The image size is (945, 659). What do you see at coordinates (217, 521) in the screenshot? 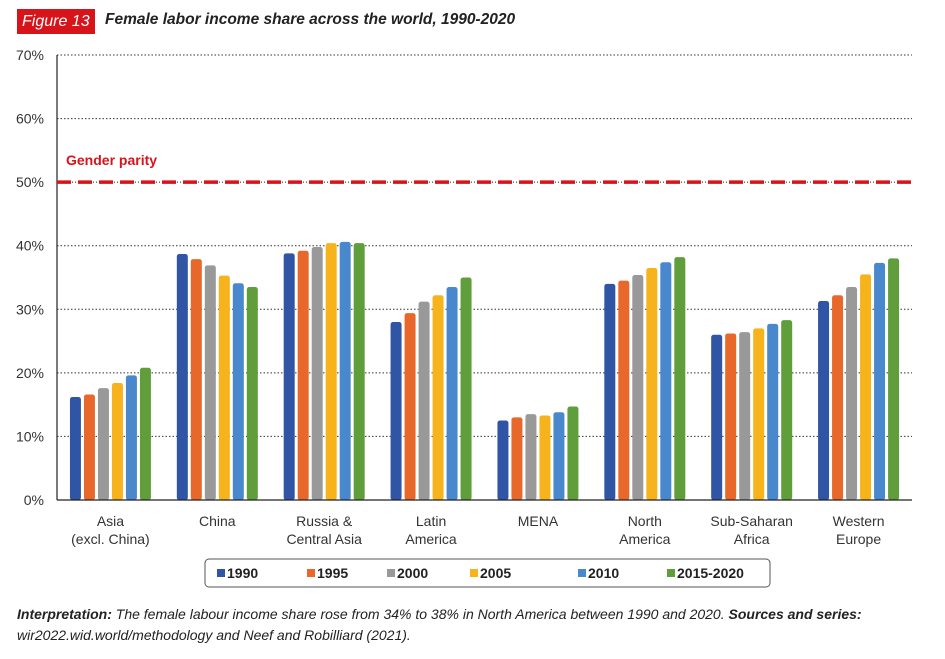
I see `x-category-label: China` at bounding box center [217, 521].